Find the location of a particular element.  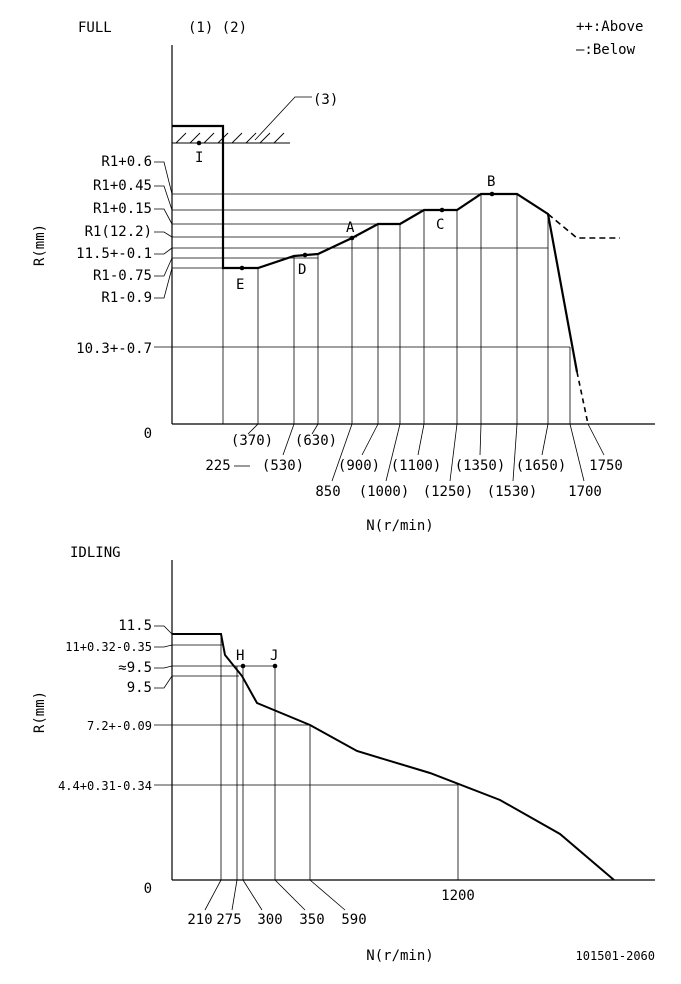

full-y-label-5: 11.5+-0.1 is located at coordinates (114, 254).